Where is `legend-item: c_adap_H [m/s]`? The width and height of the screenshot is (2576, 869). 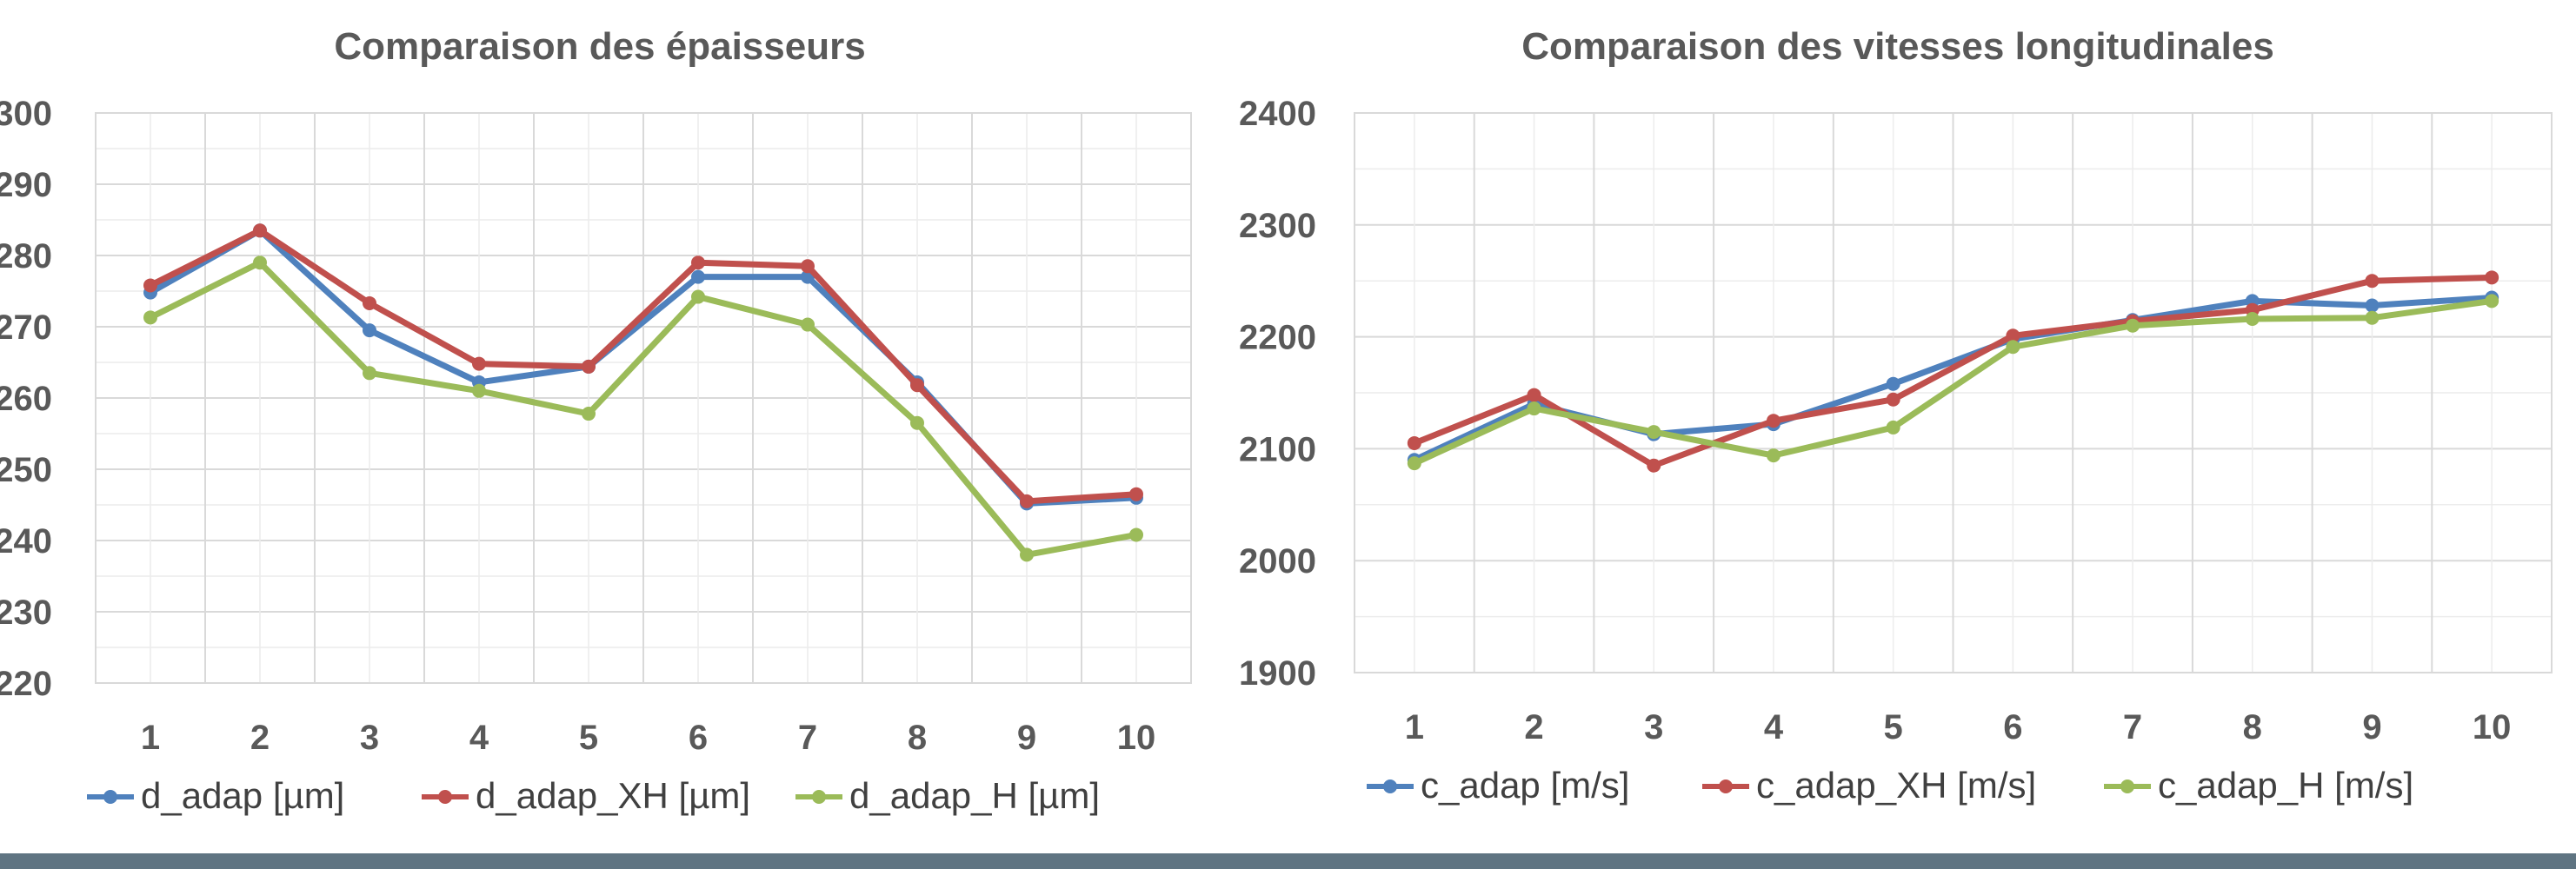
legend-item: c_adap_H [m/s] is located at coordinates (2258, 785).